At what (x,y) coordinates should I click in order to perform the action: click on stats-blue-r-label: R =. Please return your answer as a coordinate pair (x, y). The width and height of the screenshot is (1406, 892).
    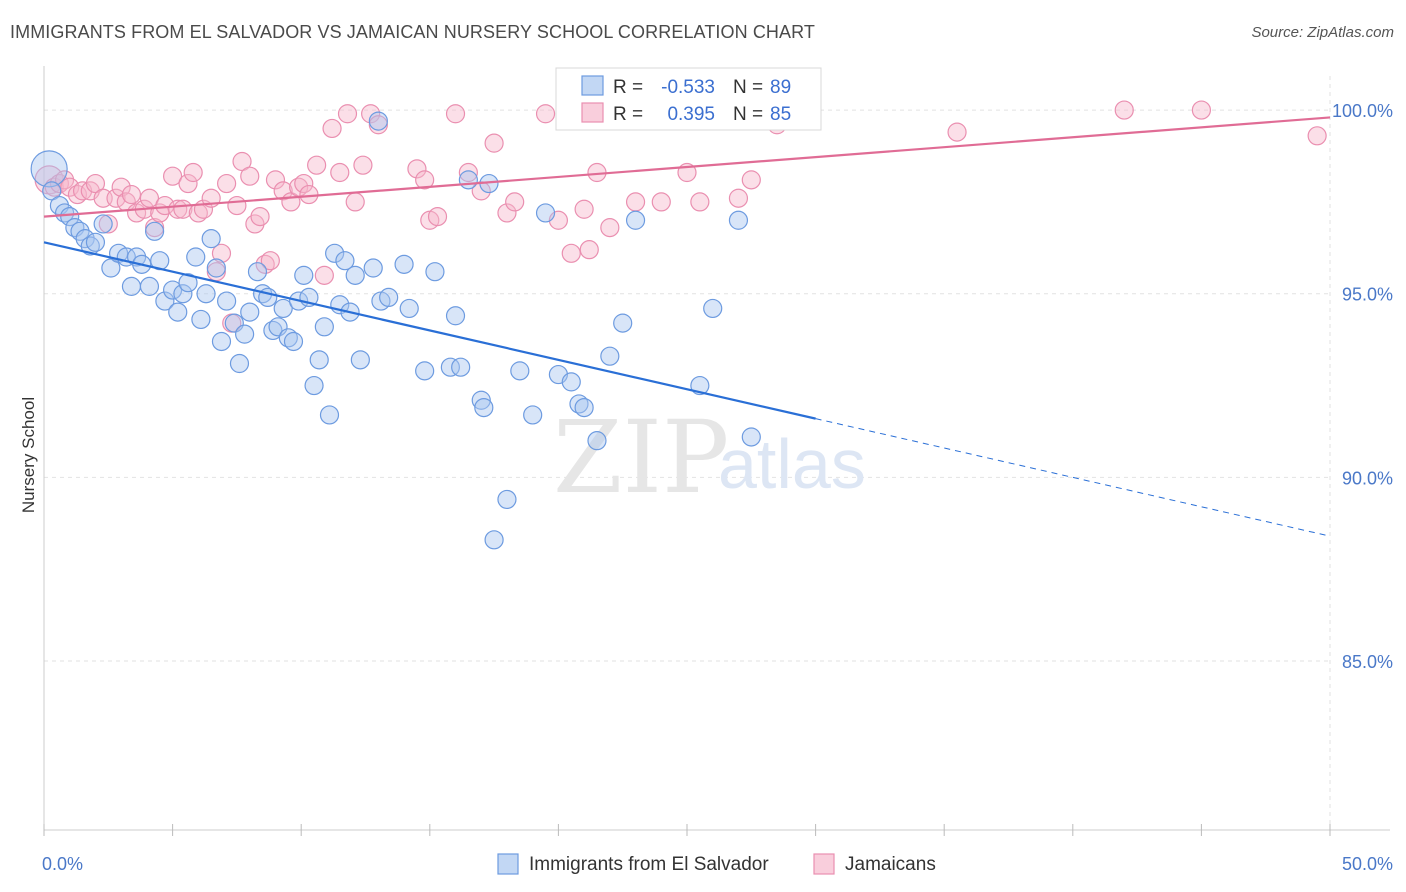
    Looking at the image, I should click on (628, 87).